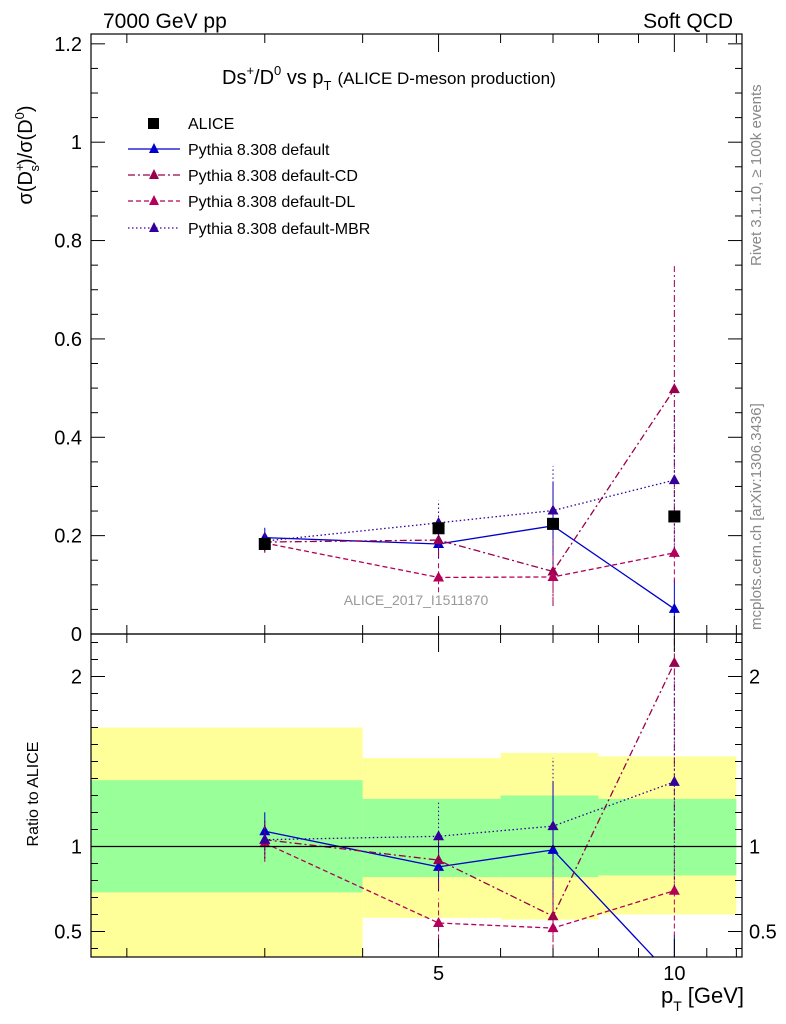 This screenshot has height=1024, width=786. Describe the element at coordinates (154, 200) in the screenshot. I see `legend-marker-dl` at that location.